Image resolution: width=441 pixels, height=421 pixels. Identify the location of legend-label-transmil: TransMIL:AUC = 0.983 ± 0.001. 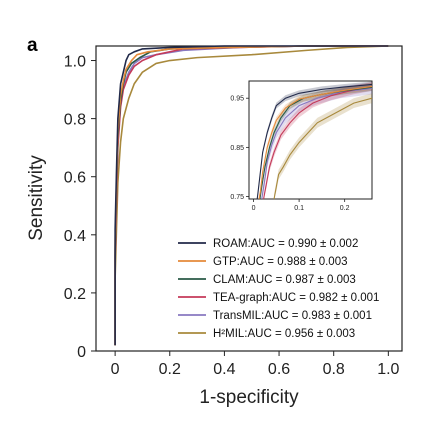
(292, 316).